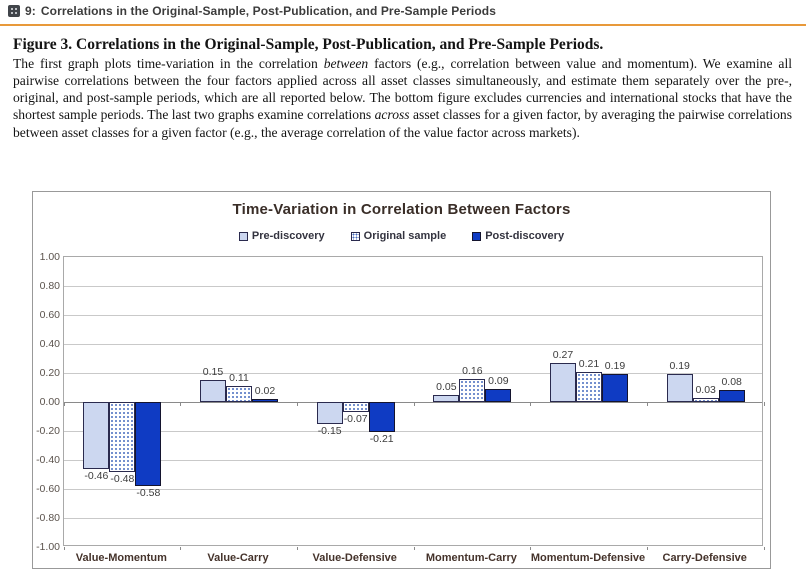 The height and width of the screenshot is (575, 806). What do you see at coordinates (49, 373) in the screenshot?
I see `y-axis-tick-label: 0.20` at bounding box center [49, 373].